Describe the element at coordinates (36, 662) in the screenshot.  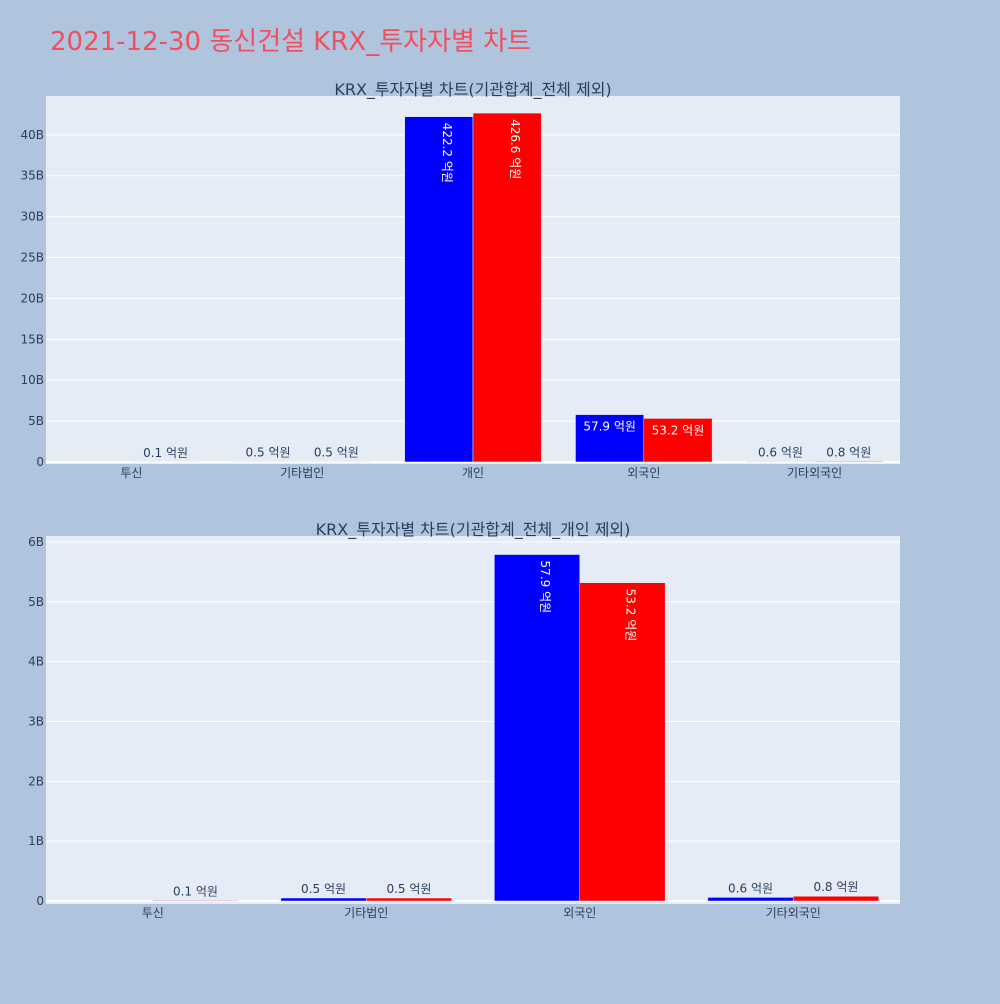
I see `y-tick-label: 4B` at that location.